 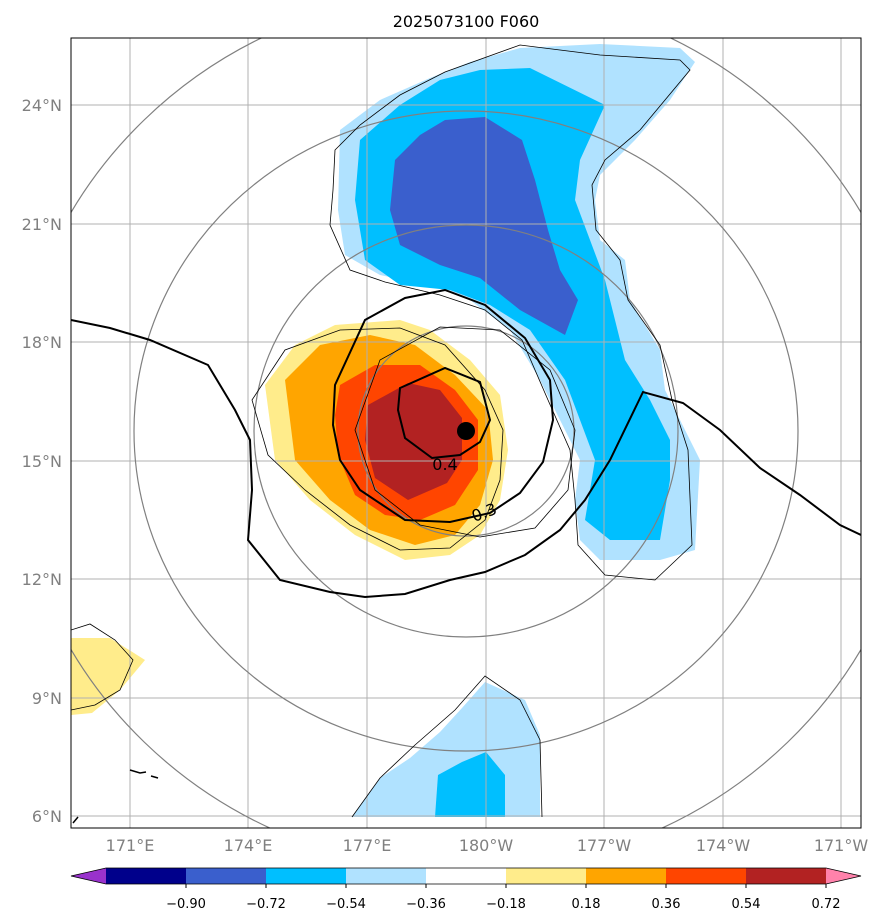 What do you see at coordinates (447, 746) in the screenshot?
I see `thin-contour-south` at bounding box center [447, 746].